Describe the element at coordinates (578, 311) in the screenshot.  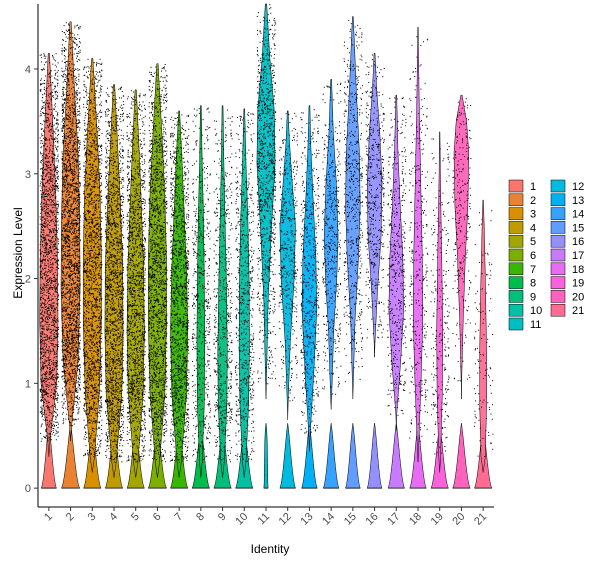
I see `legend-label: 21` at that location.